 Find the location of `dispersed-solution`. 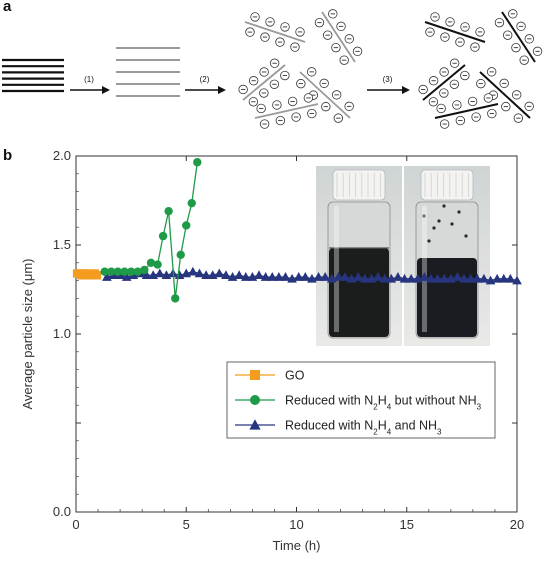

dispersed-solution is located at coordinates (359, 292).